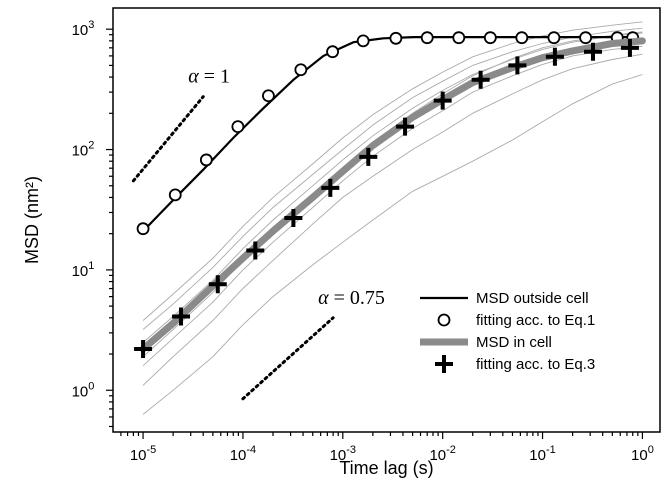 The width and height of the screenshot is (669, 482). What do you see at coordinates (514, 342) in the screenshot?
I see `legend-label: MSD in cell` at bounding box center [514, 342].